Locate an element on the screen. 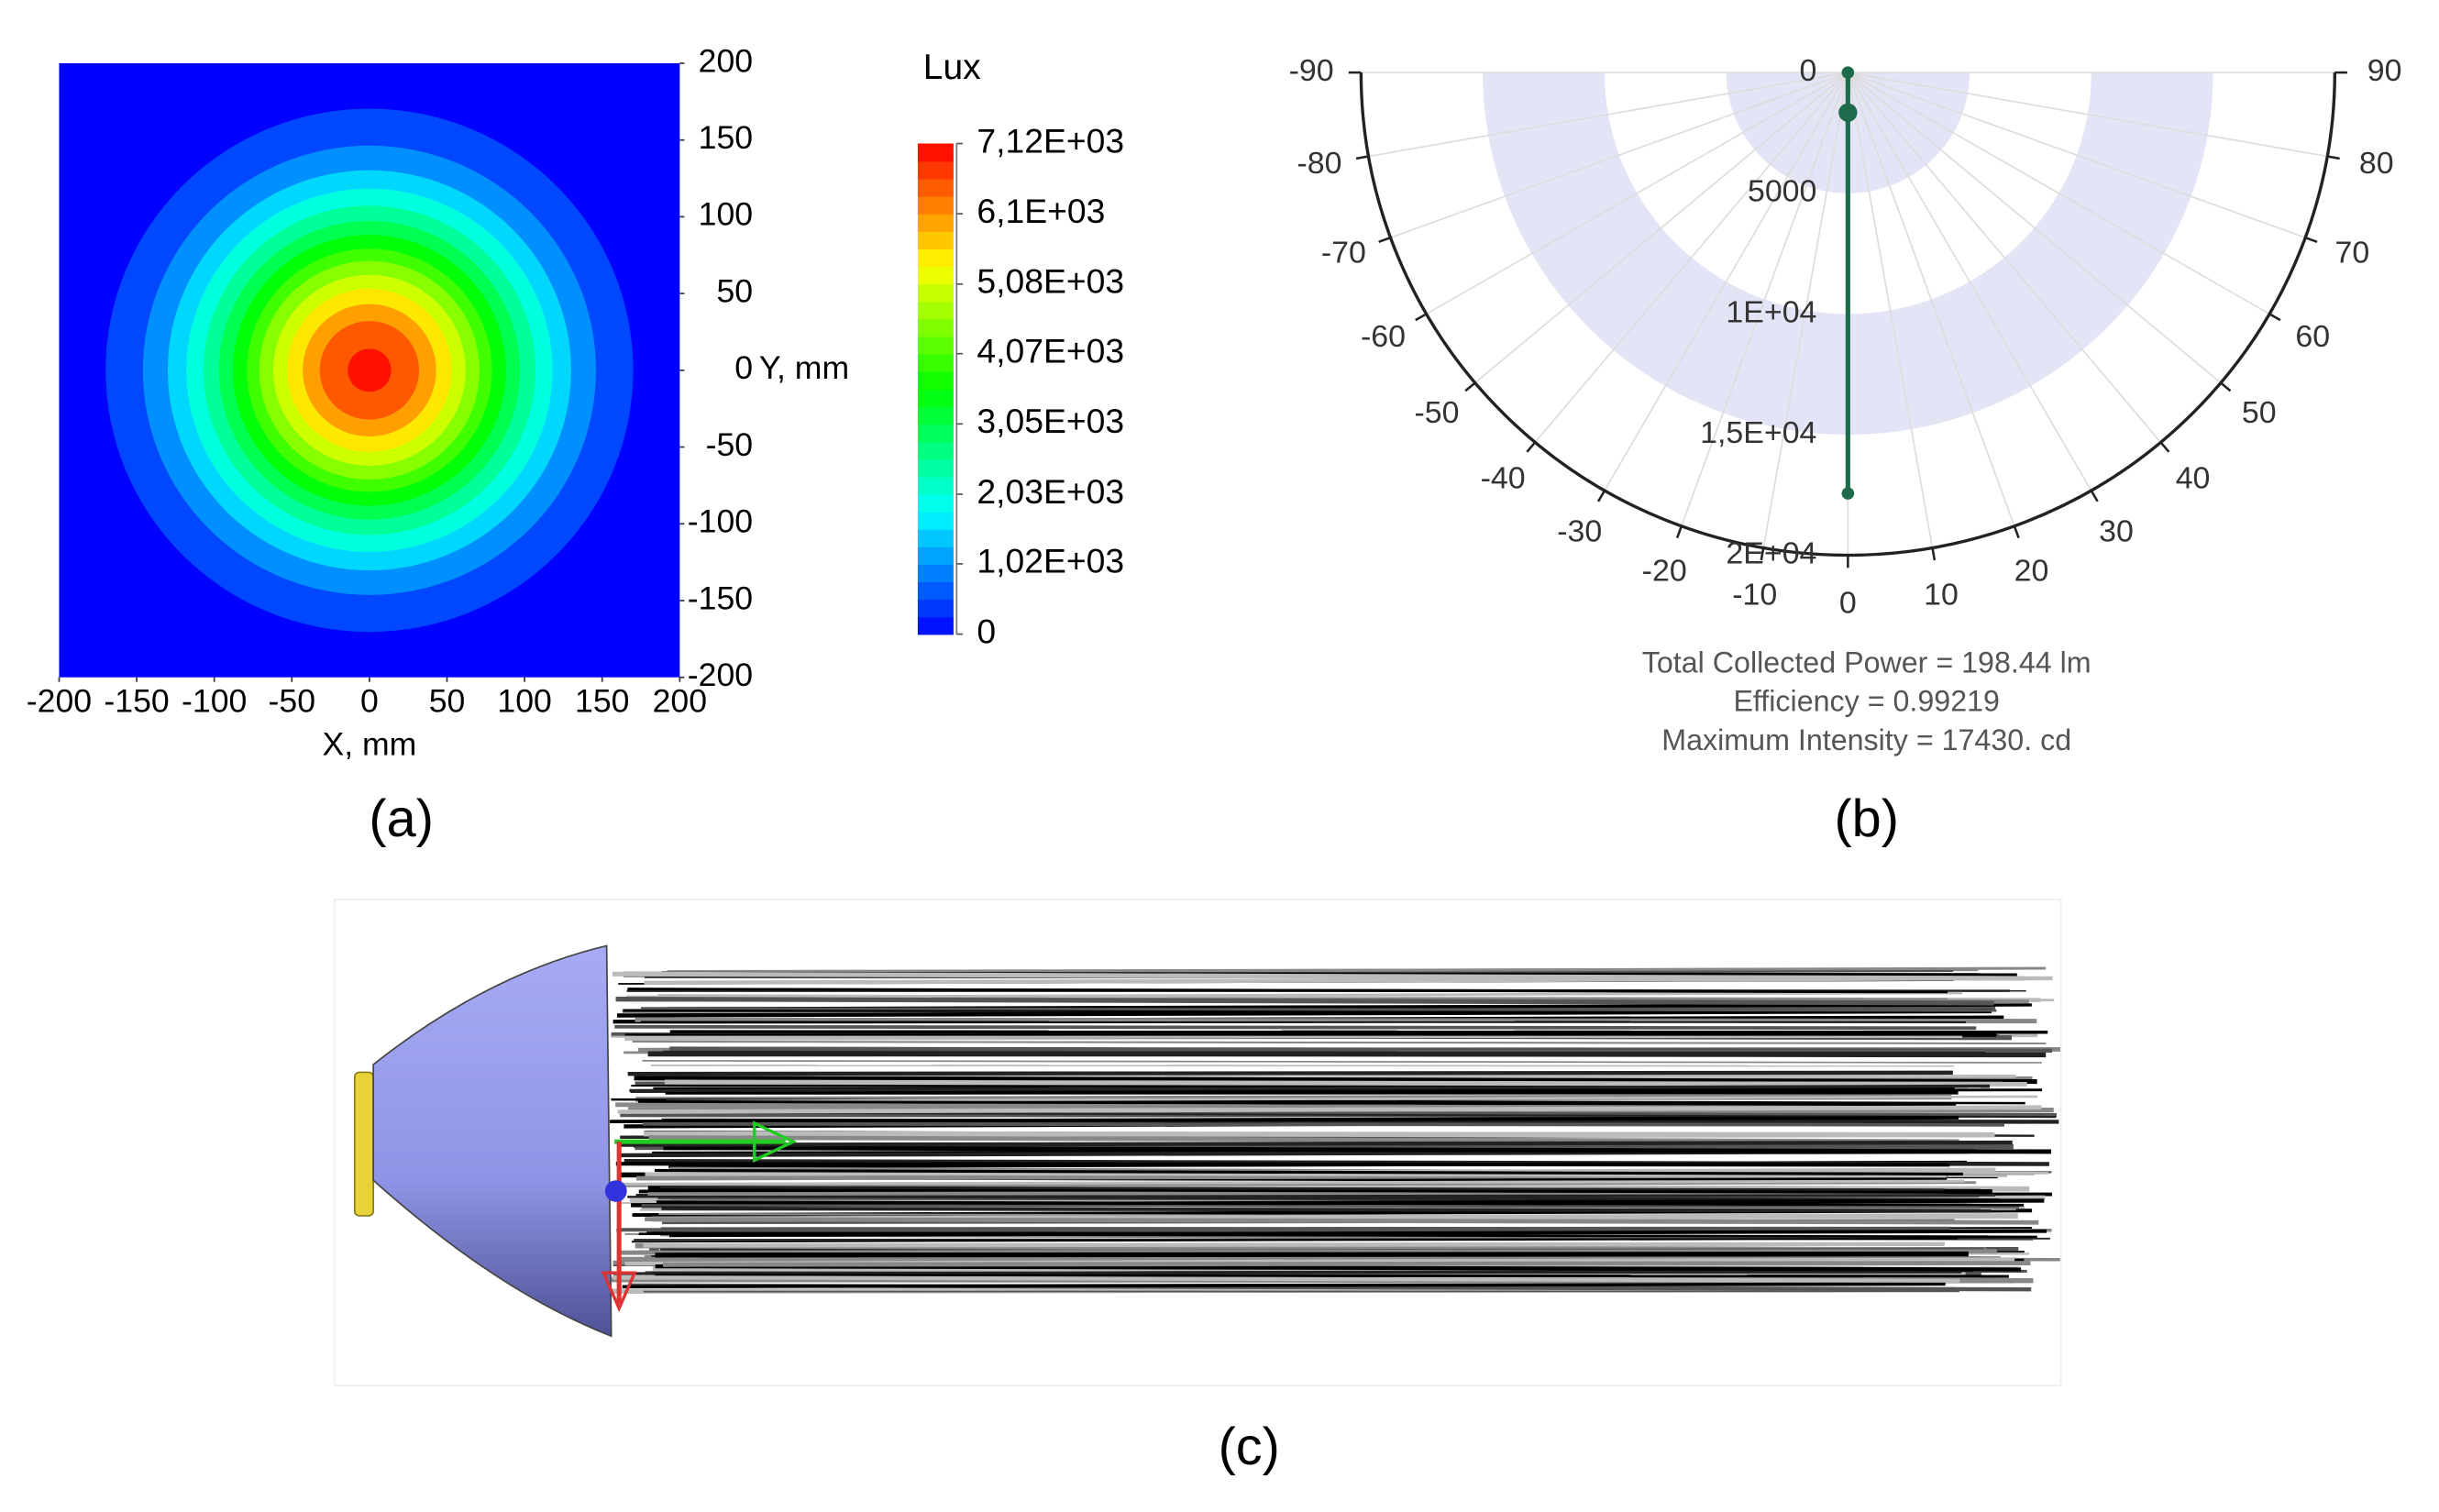 The height and width of the screenshot is (1512, 2439). colorbar-tick-label: 0 is located at coordinates (986, 631).